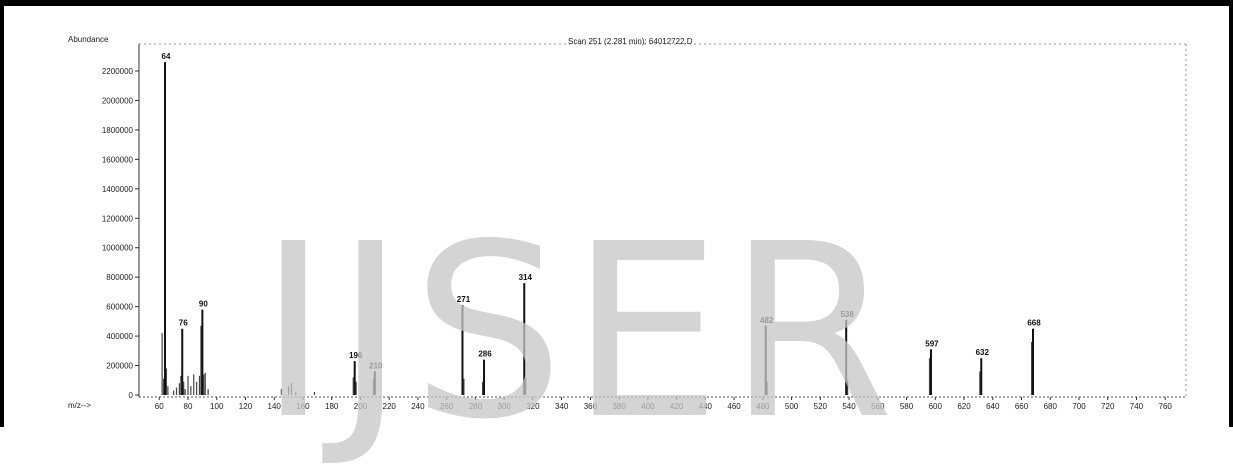 The image size is (1233, 472). I want to click on x-tick-label: 360, so click(591, 406).